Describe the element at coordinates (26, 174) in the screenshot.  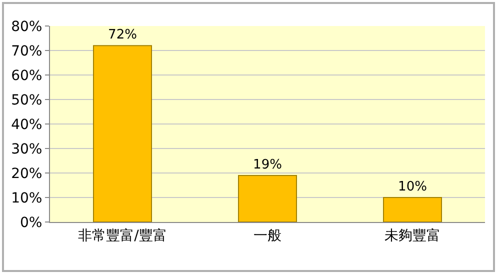
I see `y-tick-label: 20%` at that location.